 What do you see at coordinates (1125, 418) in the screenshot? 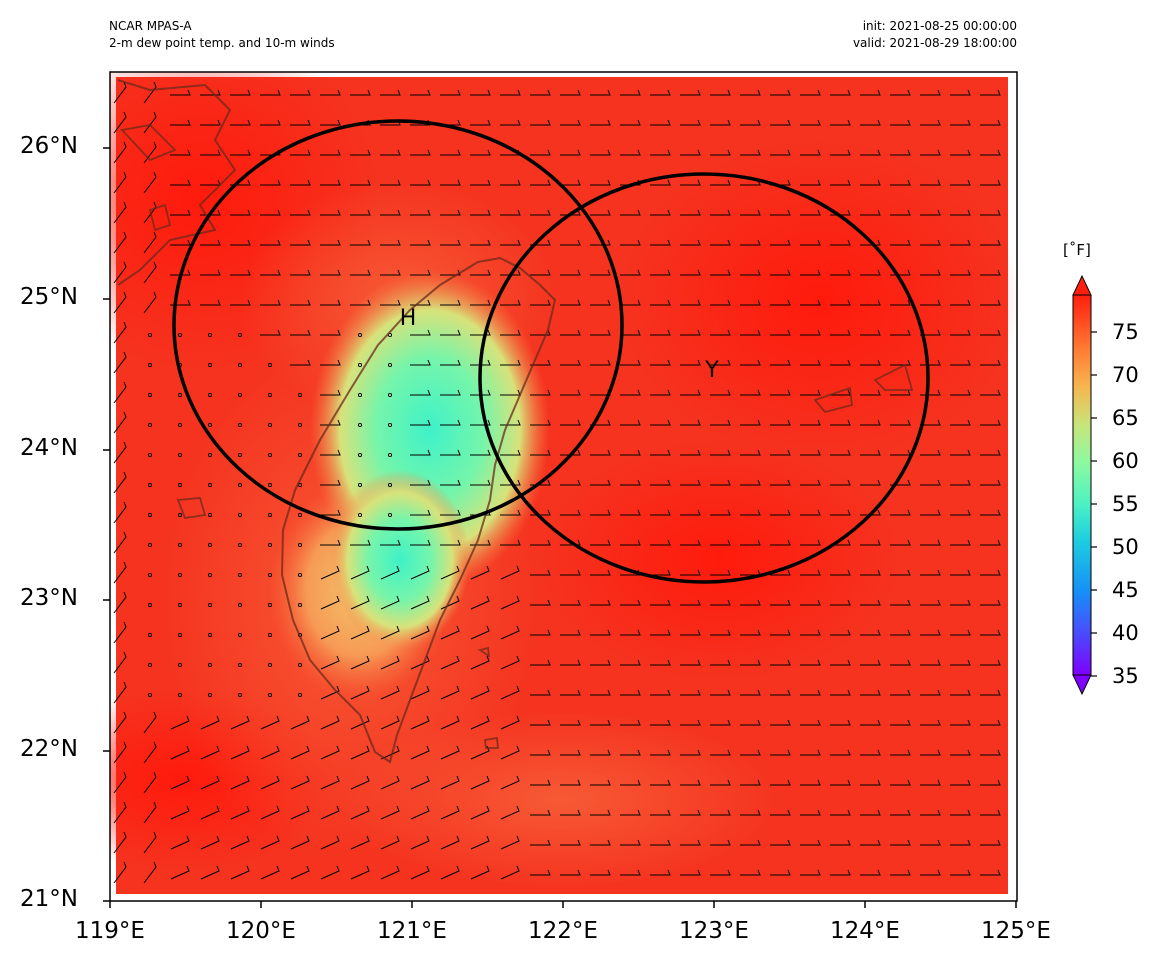
I see `colorbar-label-65: 65` at bounding box center [1125, 418].